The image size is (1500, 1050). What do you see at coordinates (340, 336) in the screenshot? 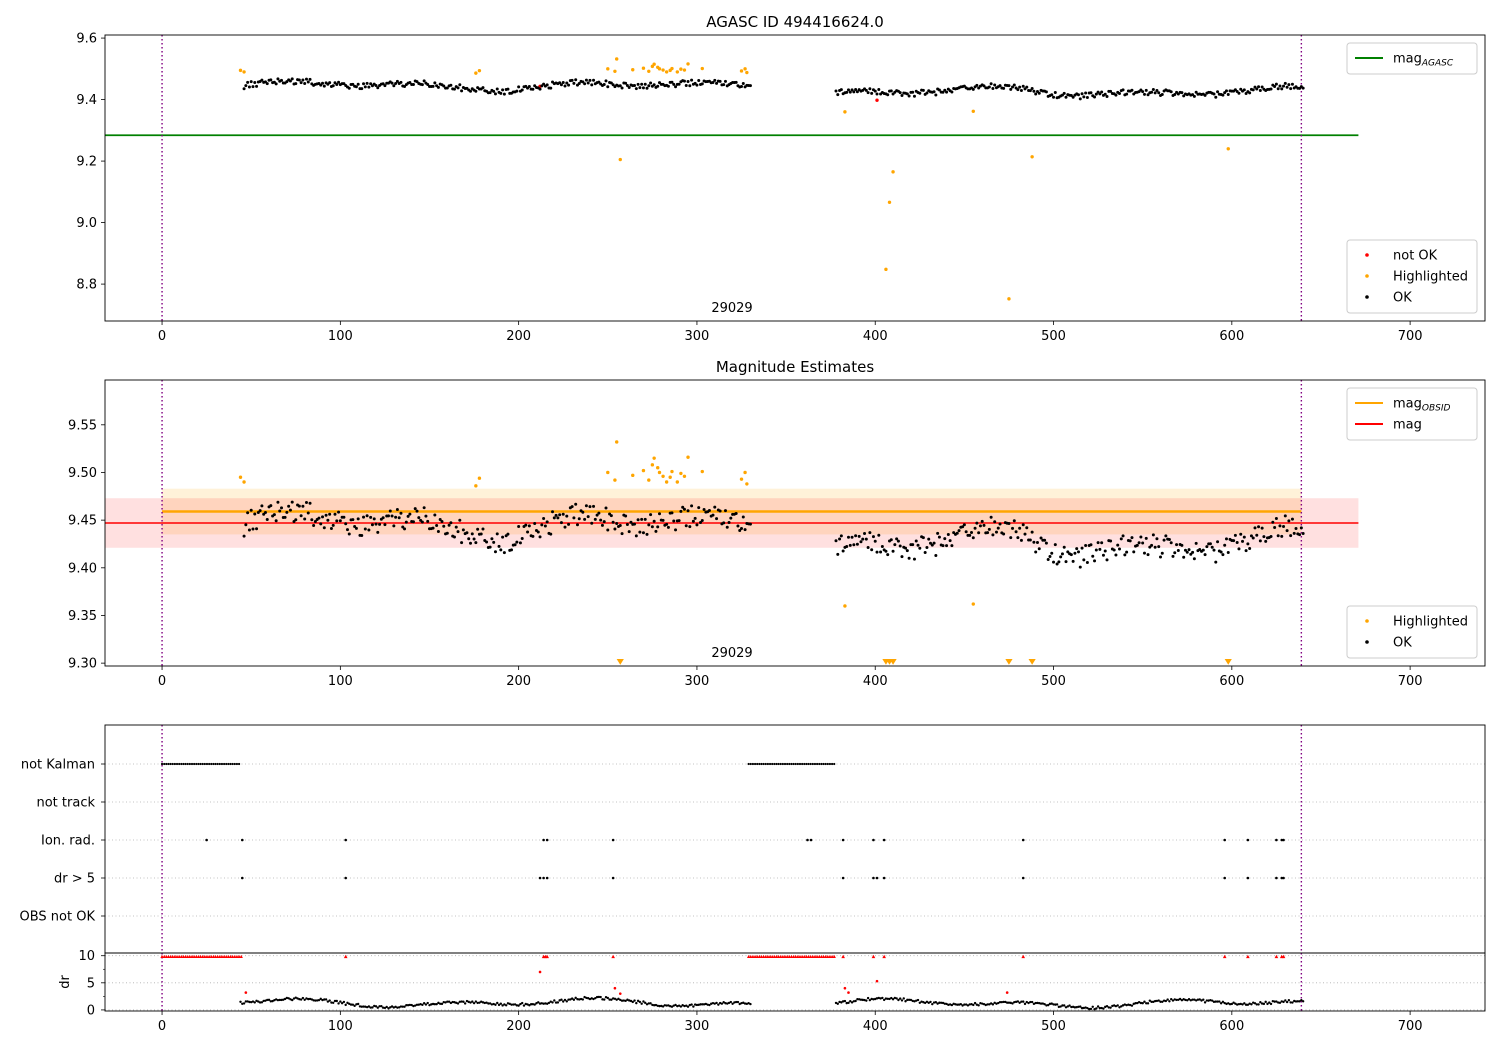
I see `x-tick-label: 100` at bounding box center [340, 336].